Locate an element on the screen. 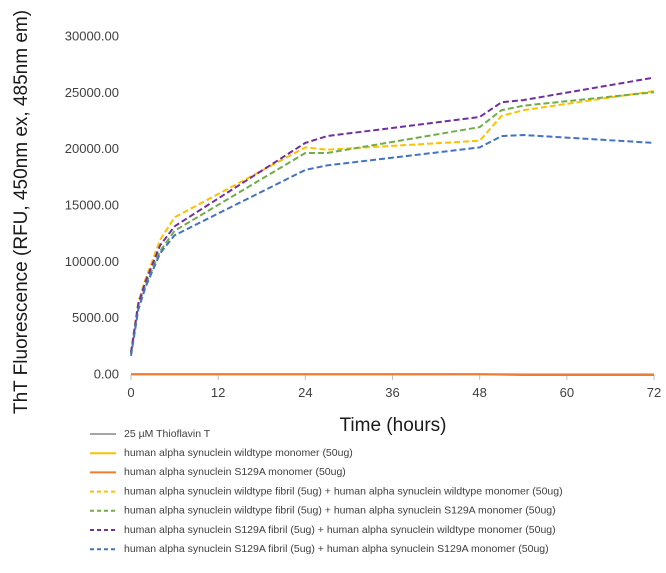  y-tick-label: 0.00 is located at coordinates (106, 373).